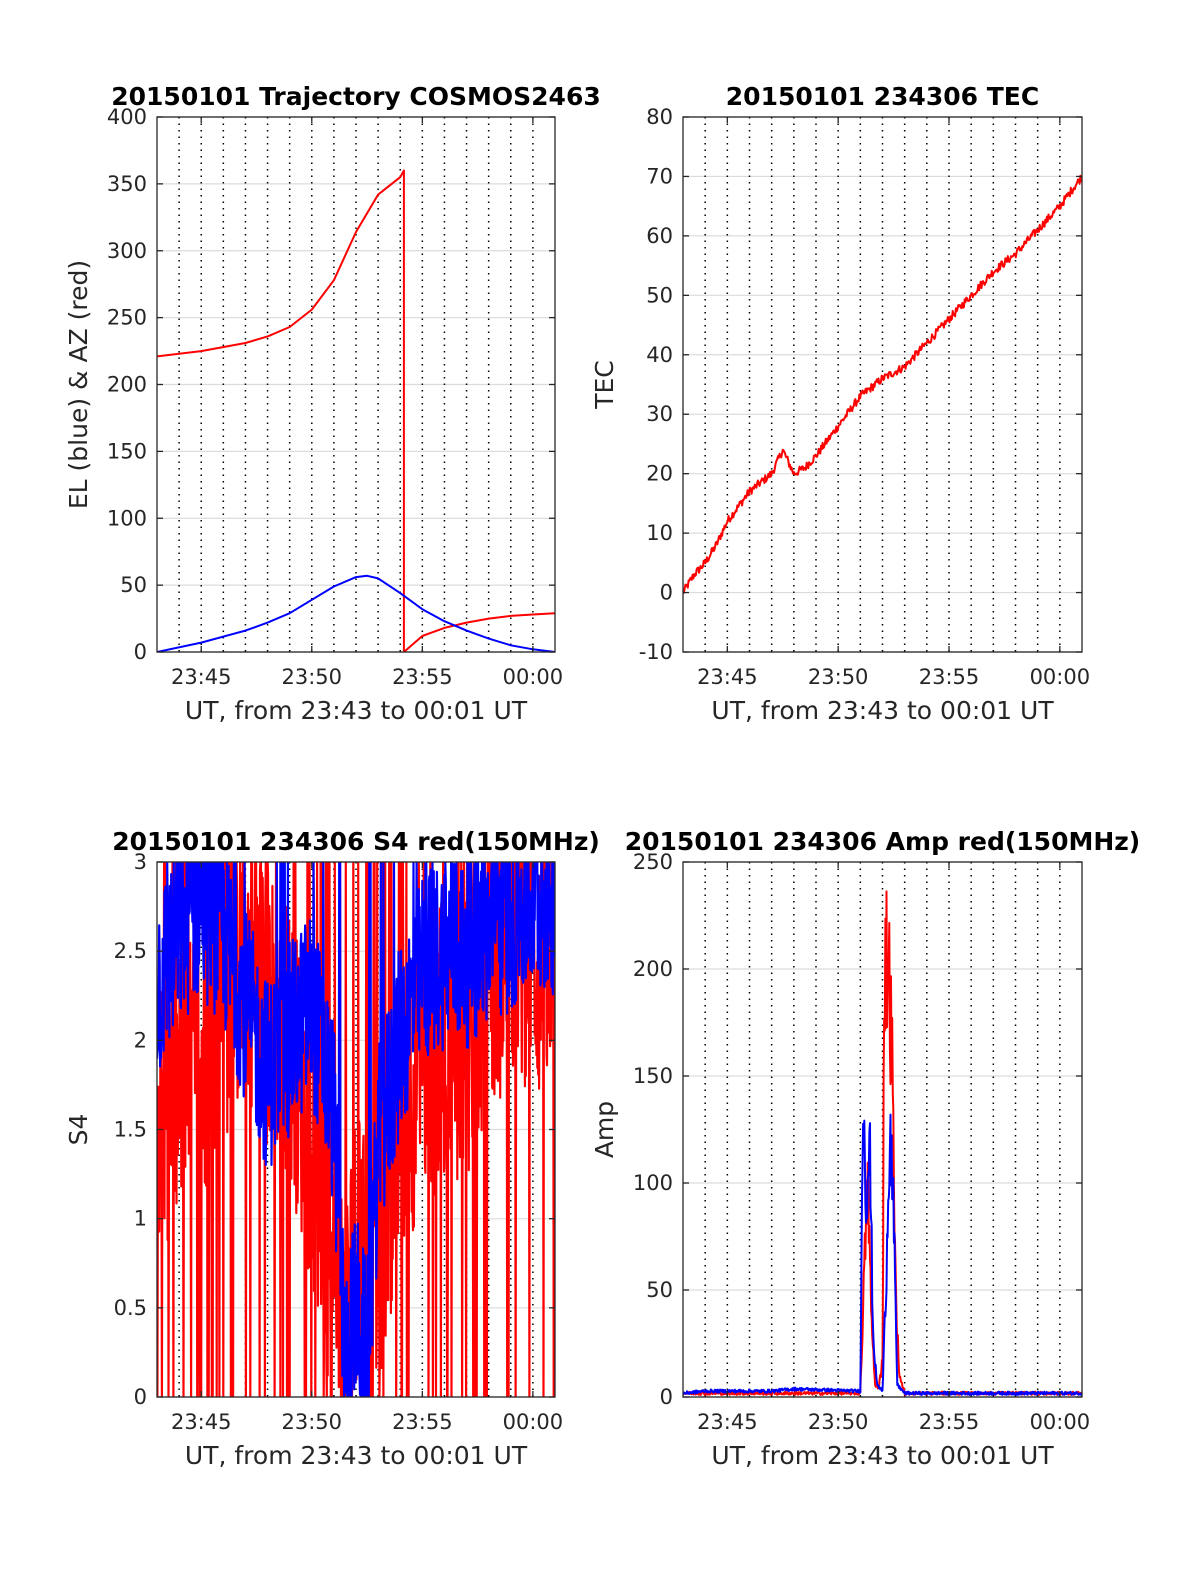 Image resolution: width=1200 pixels, height=1575 pixels. What do you see at coordinates (130, 1308) in the screenshot?
I see `y-tick-label: 0.5` at bounding box center [130, 1308].